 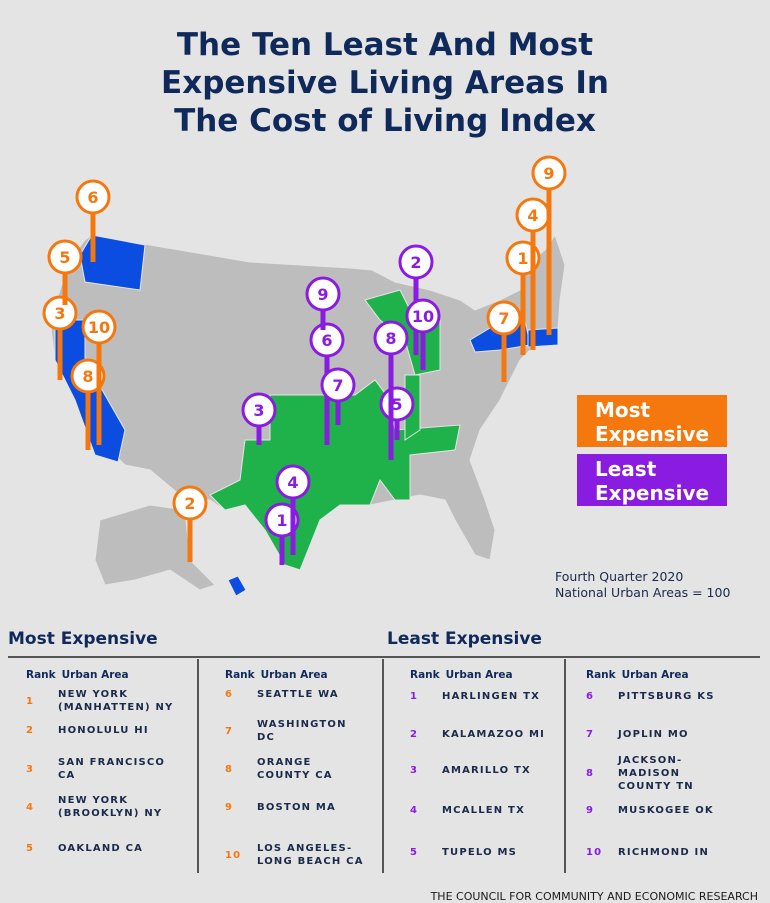 I want to click on most-pin-6: 6, so click(x=93, y=220).